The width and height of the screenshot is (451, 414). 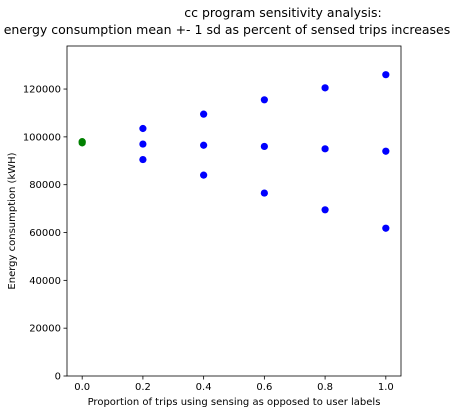 What do you see at coordinates (42, 137) in the screenshot?
I see `y-tick-label: 100000` at bounding box center [42, 137].